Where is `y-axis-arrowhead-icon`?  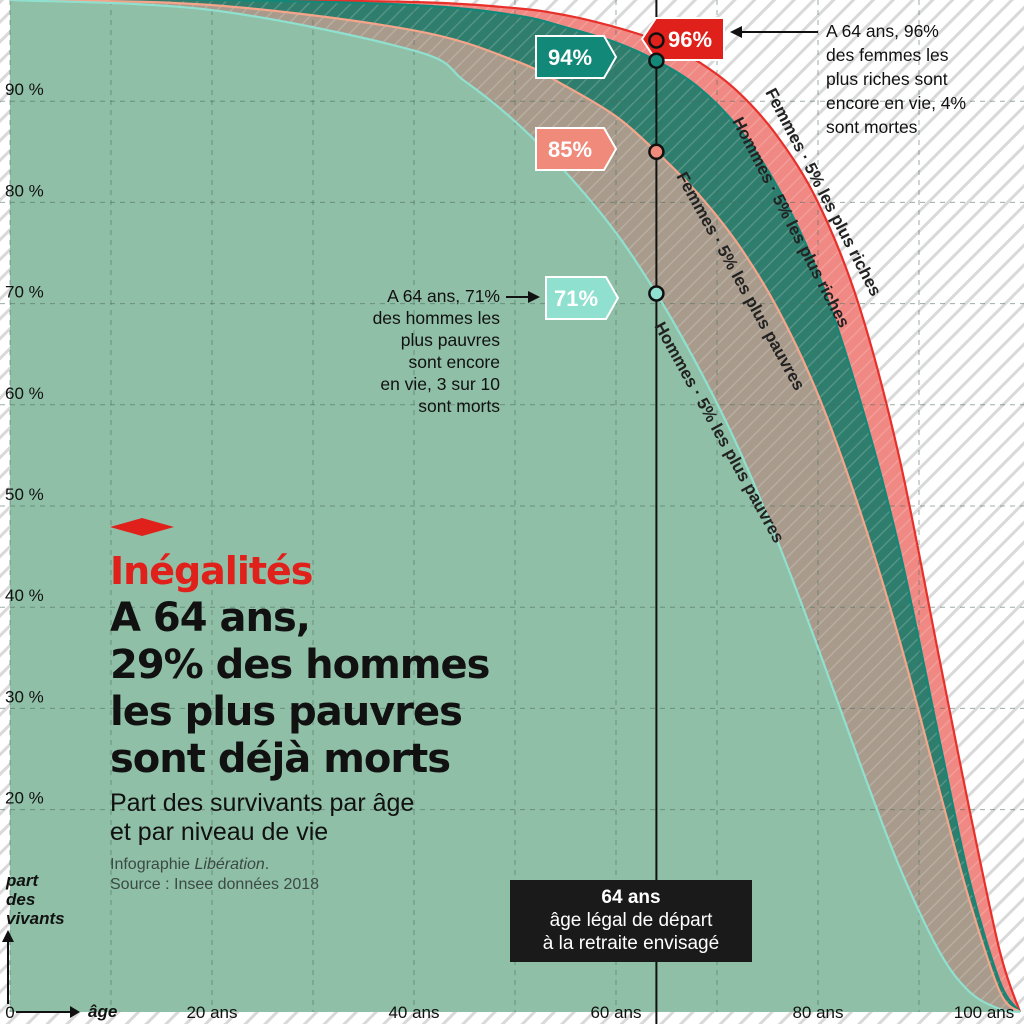
y-axis-arrowhead-icon is located at coordinates (8, 936).